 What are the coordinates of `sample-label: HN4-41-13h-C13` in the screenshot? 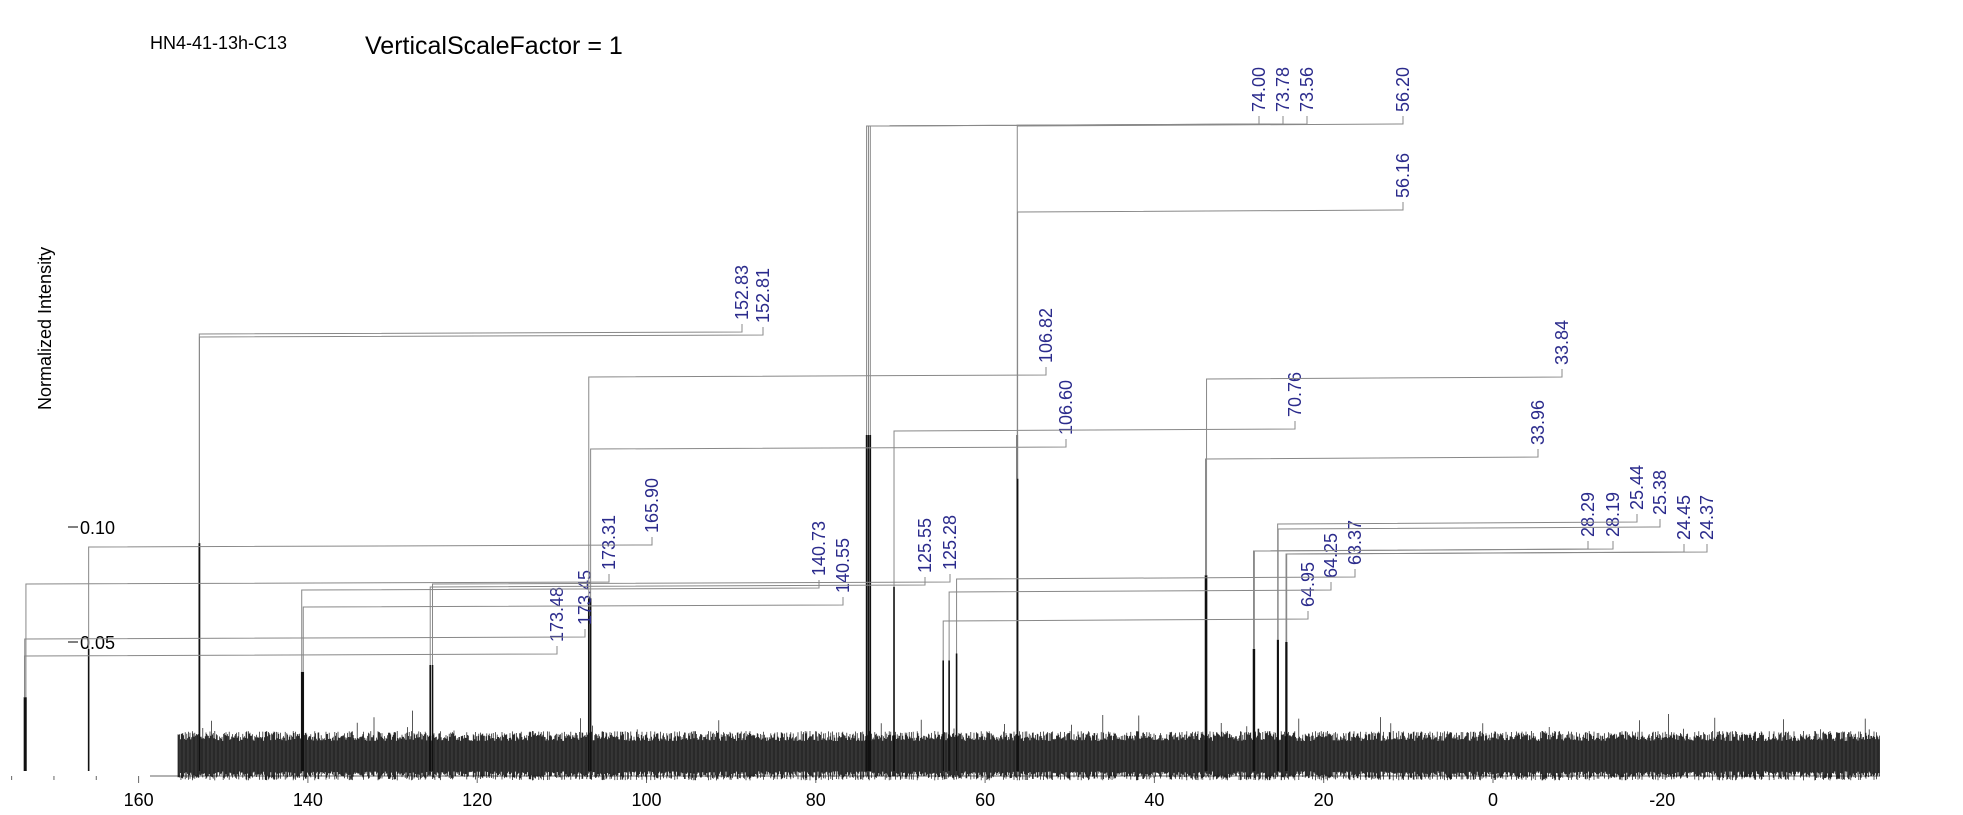 It's located at (219, 43).